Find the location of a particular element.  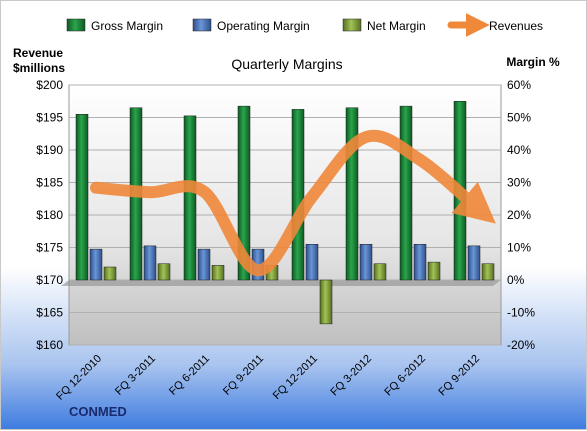

category-label: FQ 6-2012 is located at coordinates (405, 376).